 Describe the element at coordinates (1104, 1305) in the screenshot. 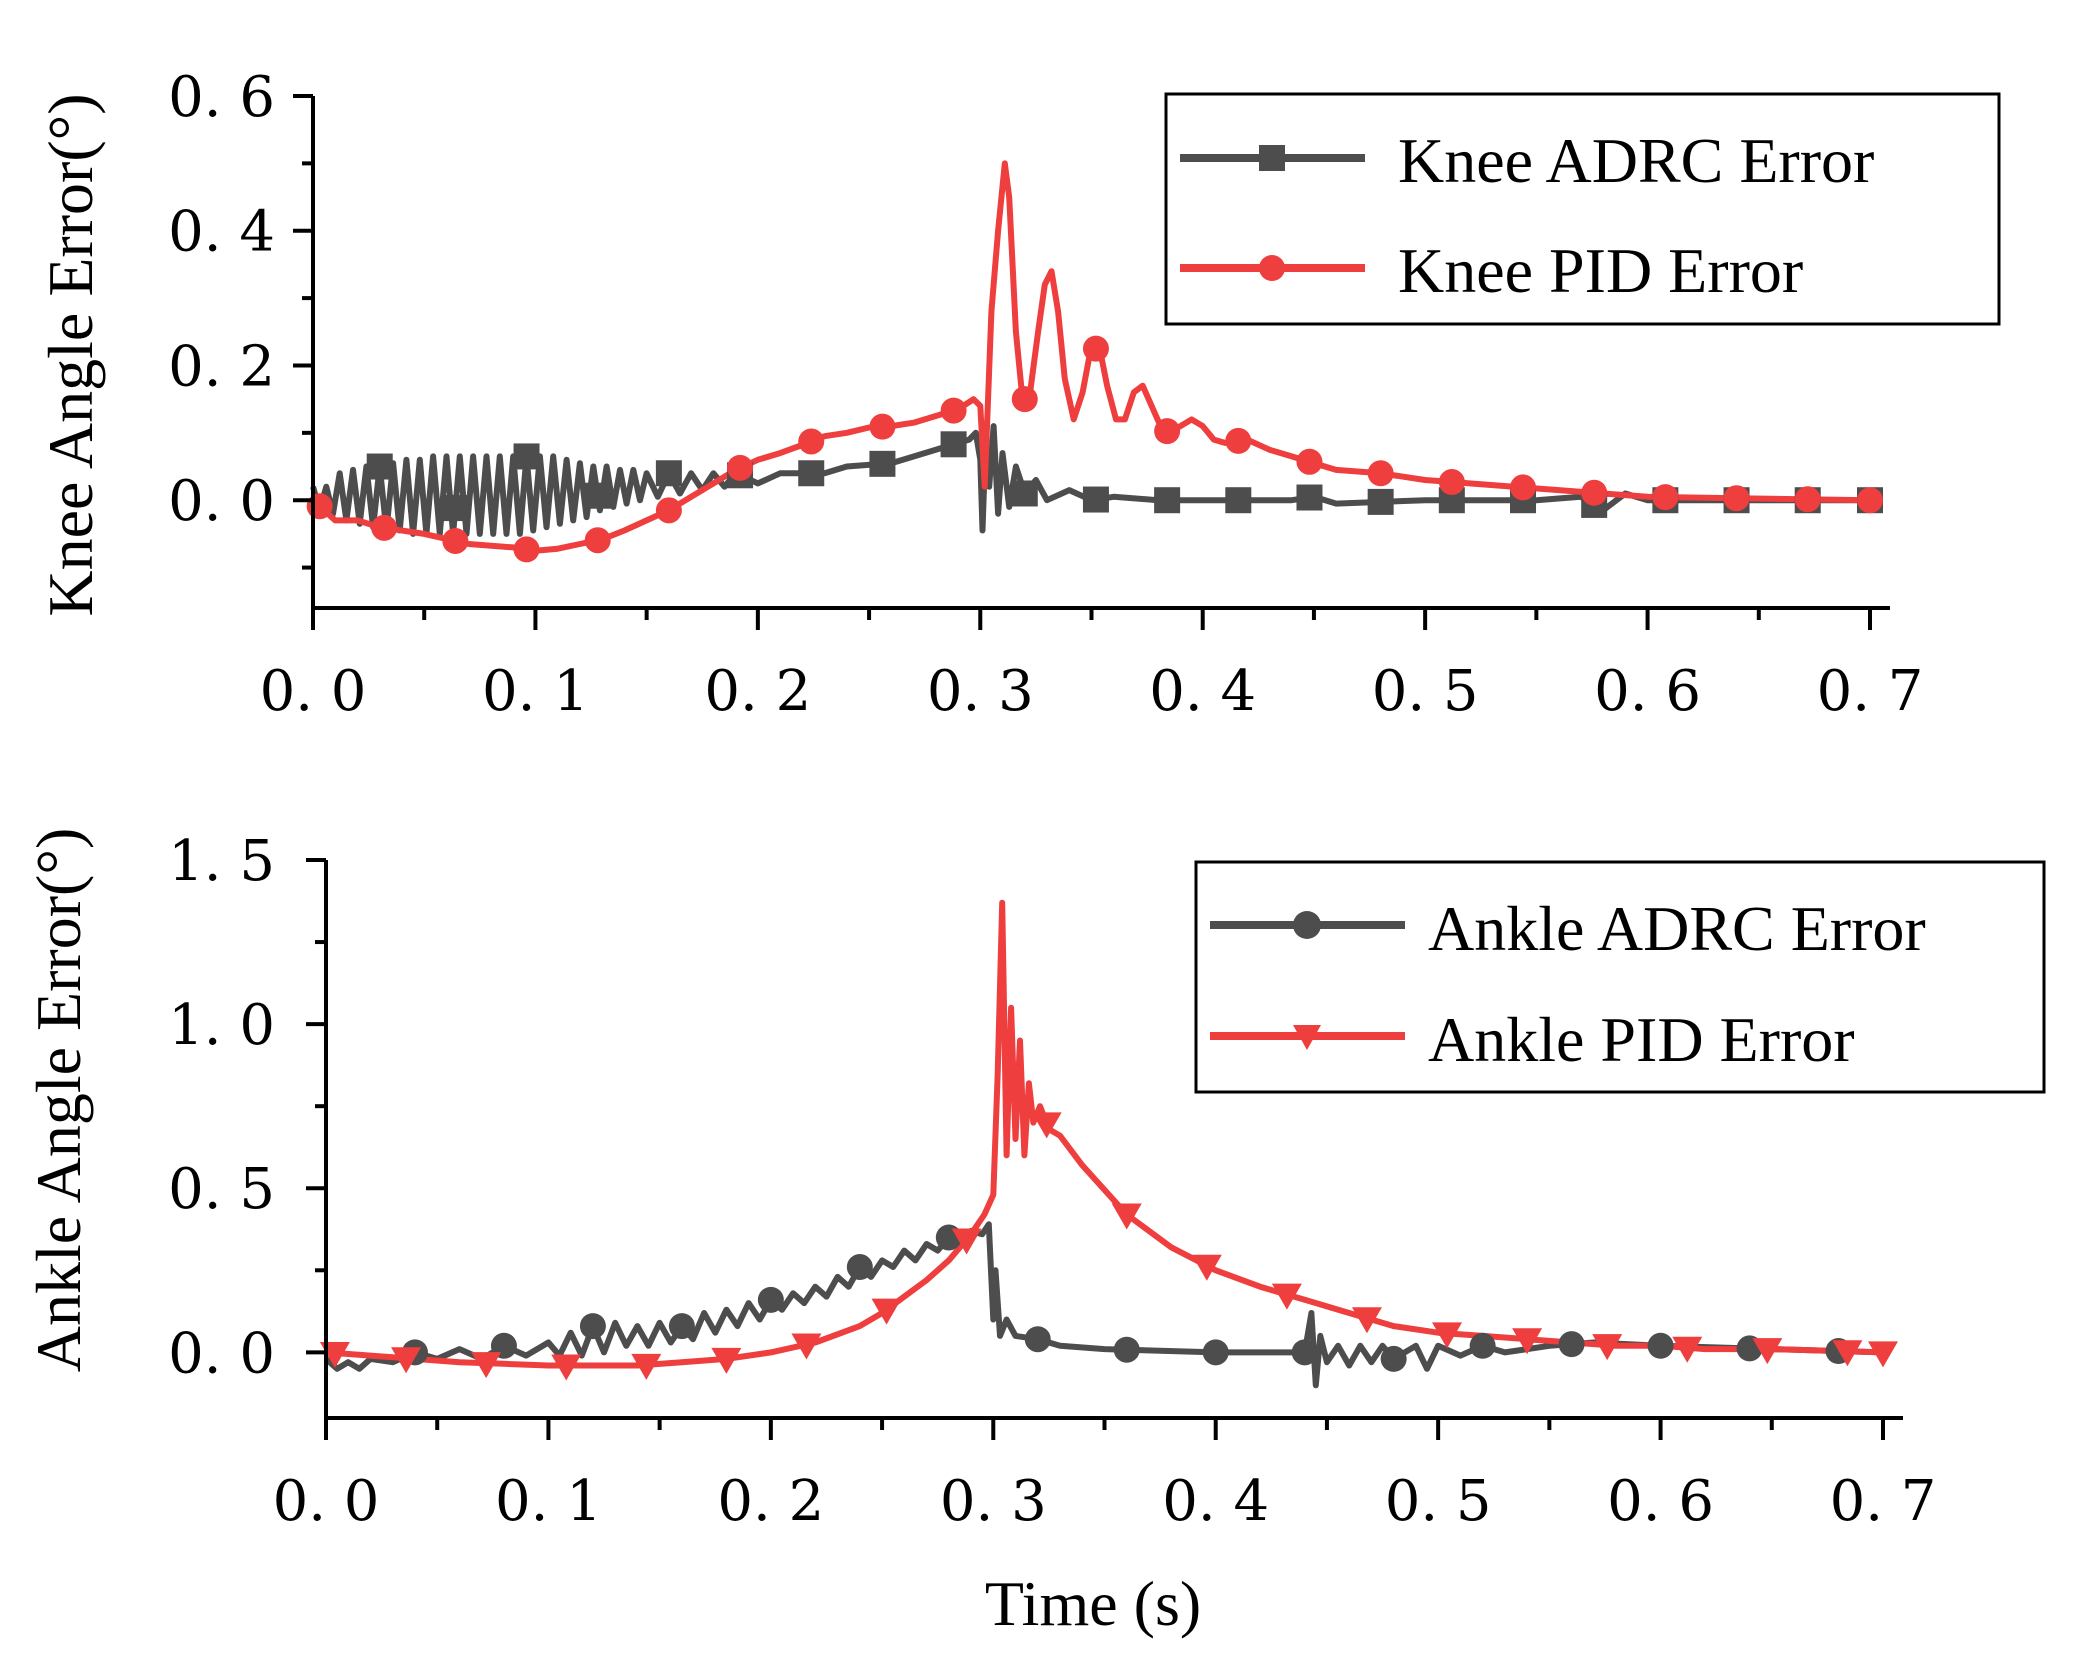

I see `ankle-adrc-error-line` at that location.